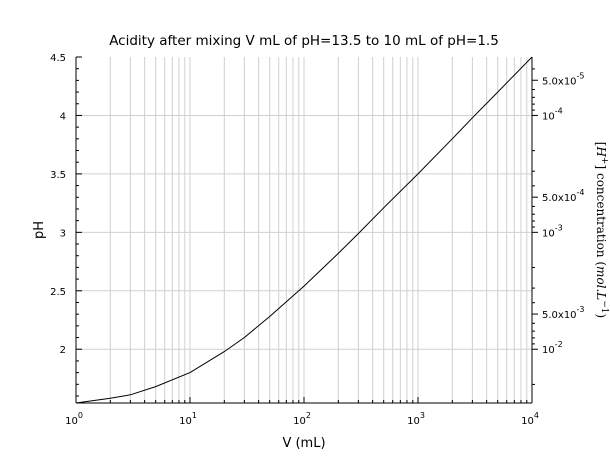 The image size is (610, 460). Describe the element at coordinates (563, 313) in the screenshot. I see `y2-tick-label: 5.0x10⁻³` at that location.